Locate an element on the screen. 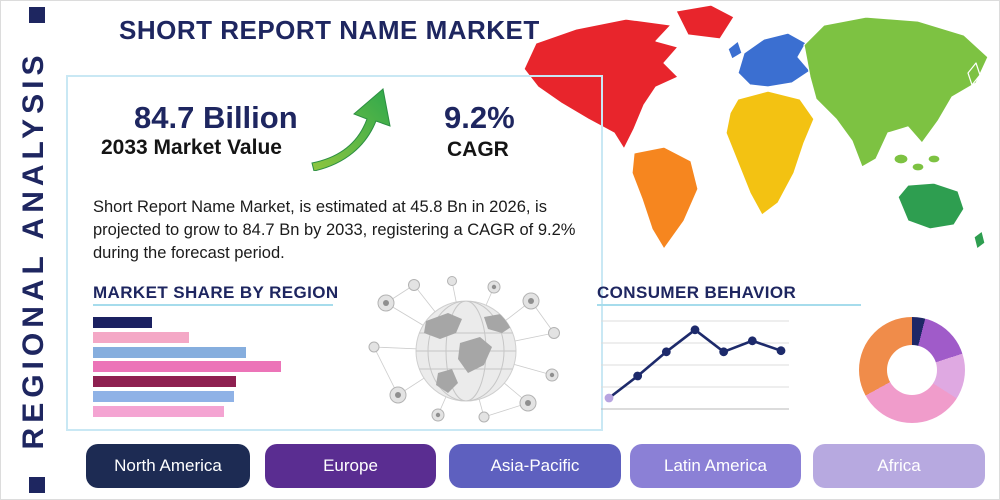  cagr-label: CAGR is located at coordinates (478, 149).